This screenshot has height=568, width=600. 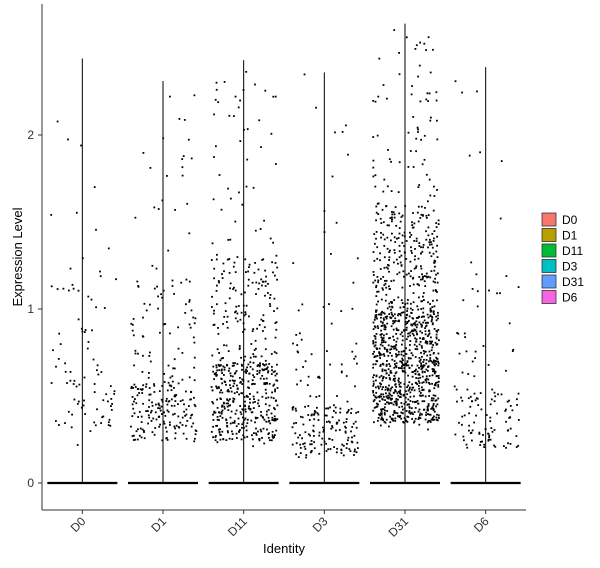 I want to click on points-D0, so click(x=83, y=283).